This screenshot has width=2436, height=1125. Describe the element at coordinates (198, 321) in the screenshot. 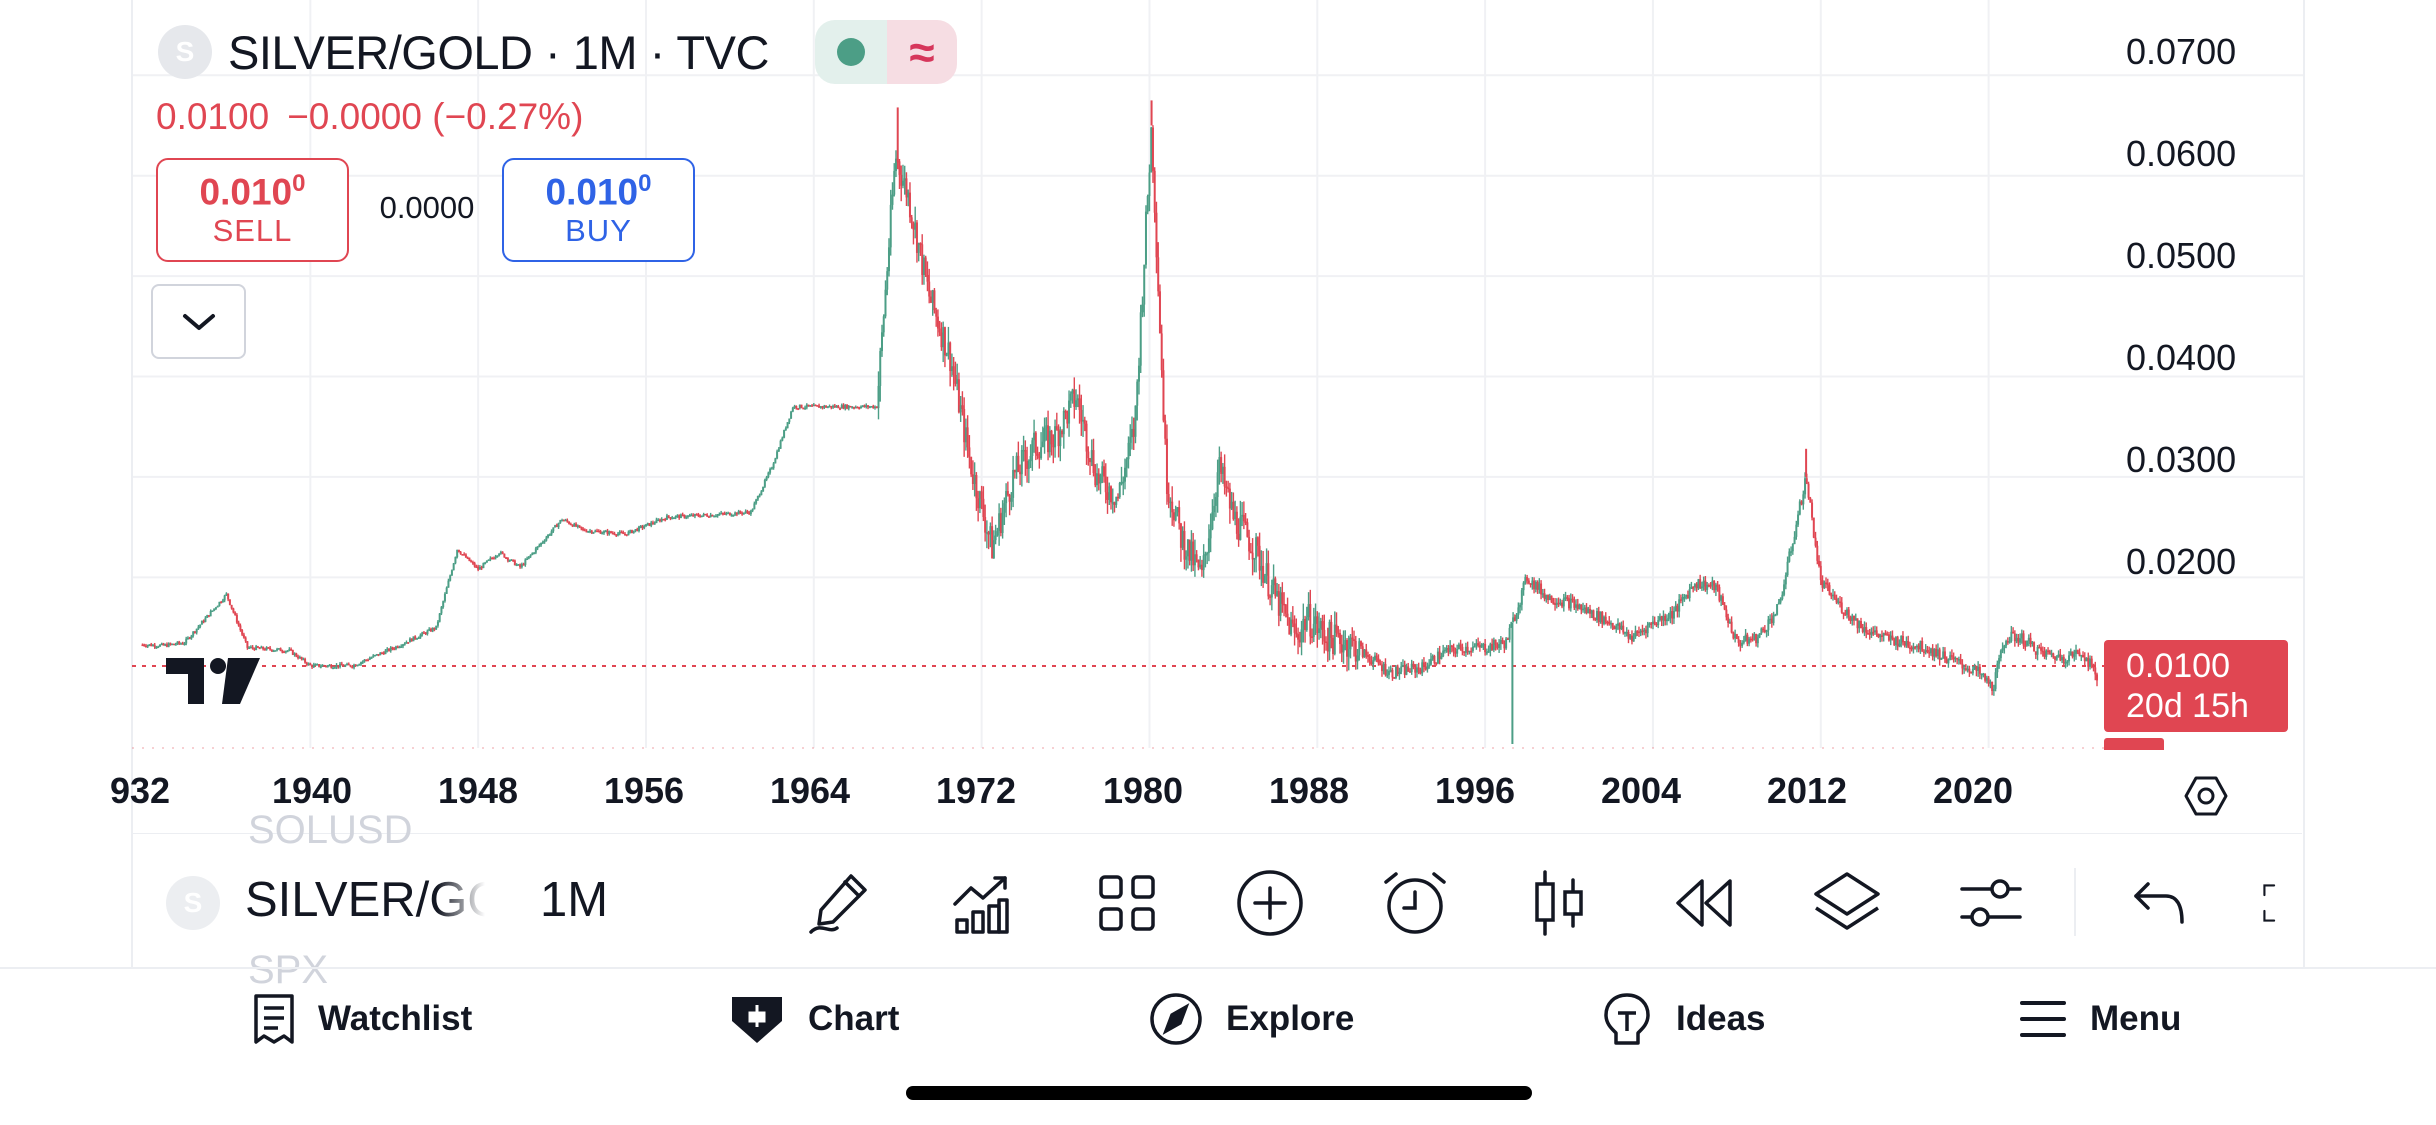

I see `collapse-legend-button` at that location.